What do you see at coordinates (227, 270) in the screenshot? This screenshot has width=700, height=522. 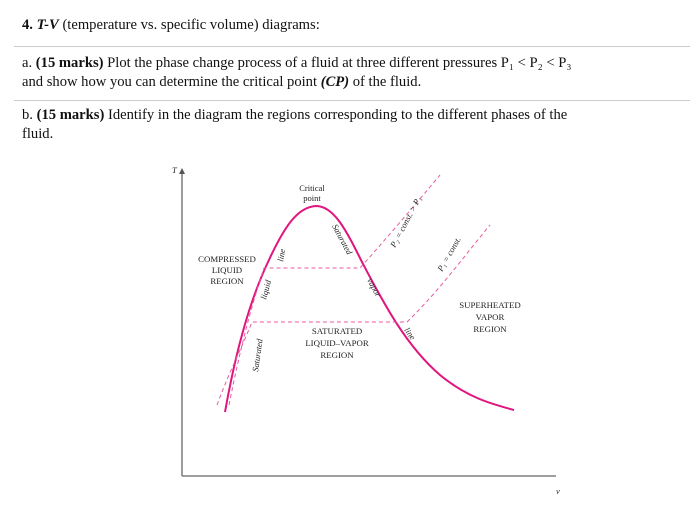 I see `region-label: LIQUID` at bounding box center [227, 270].